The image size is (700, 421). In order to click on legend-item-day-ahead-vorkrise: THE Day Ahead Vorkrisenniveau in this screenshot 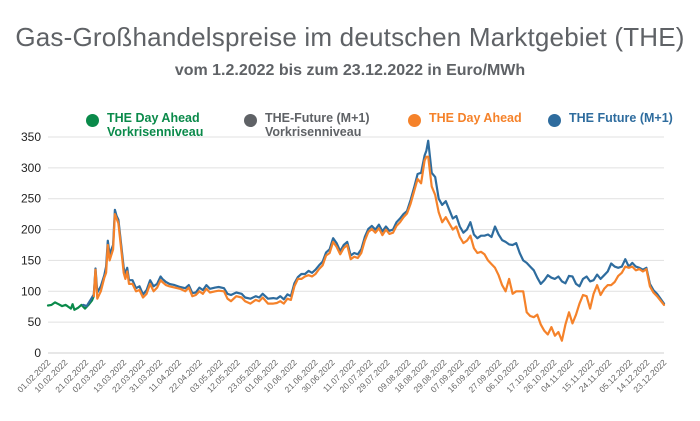, I will do `click(144, 125)`.